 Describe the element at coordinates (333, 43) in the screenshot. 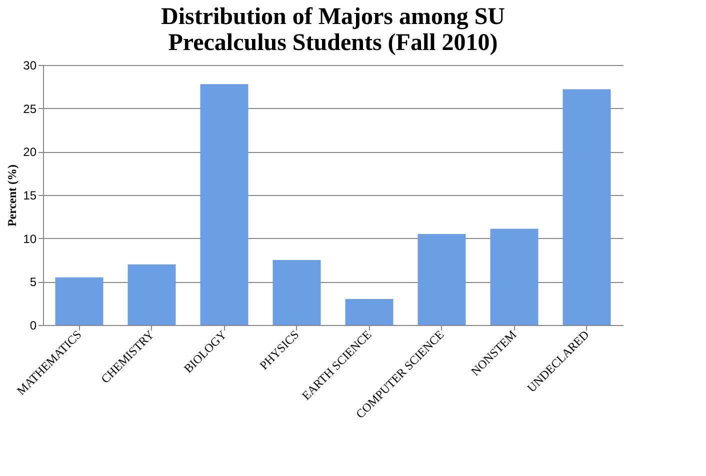

I see `text: Precalculus Students (Fall 2010)` at that location.